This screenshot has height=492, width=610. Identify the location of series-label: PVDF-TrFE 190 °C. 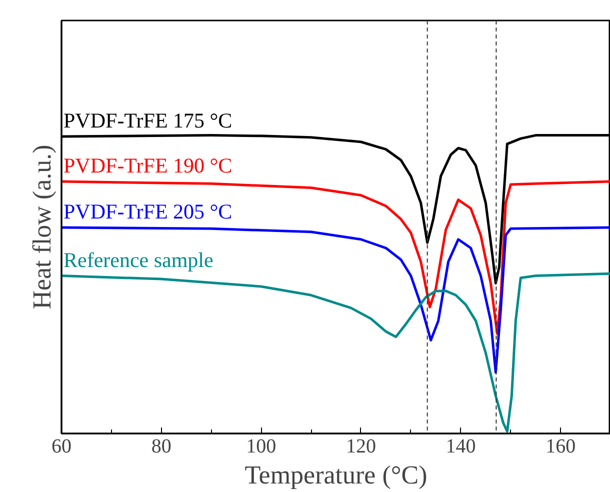
(148, 166).